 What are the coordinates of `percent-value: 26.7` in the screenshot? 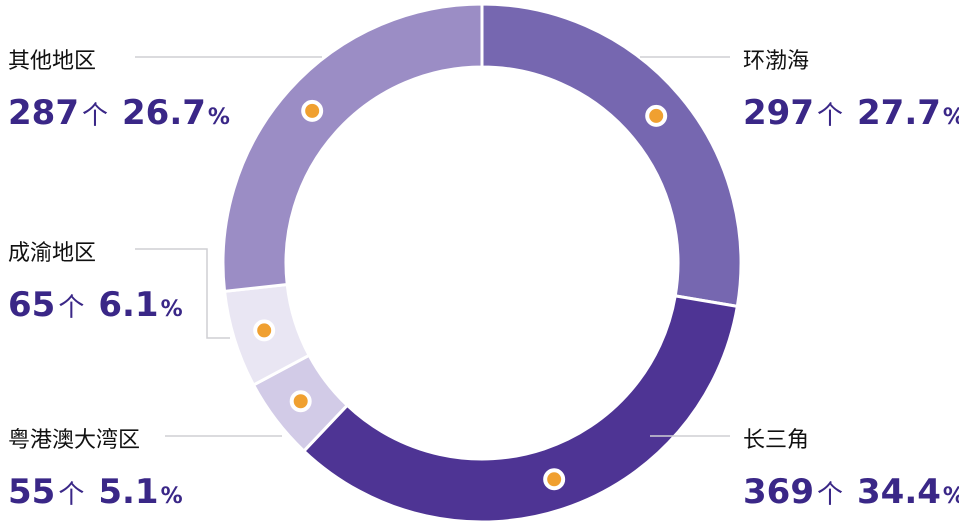 It's located at (164, 113).